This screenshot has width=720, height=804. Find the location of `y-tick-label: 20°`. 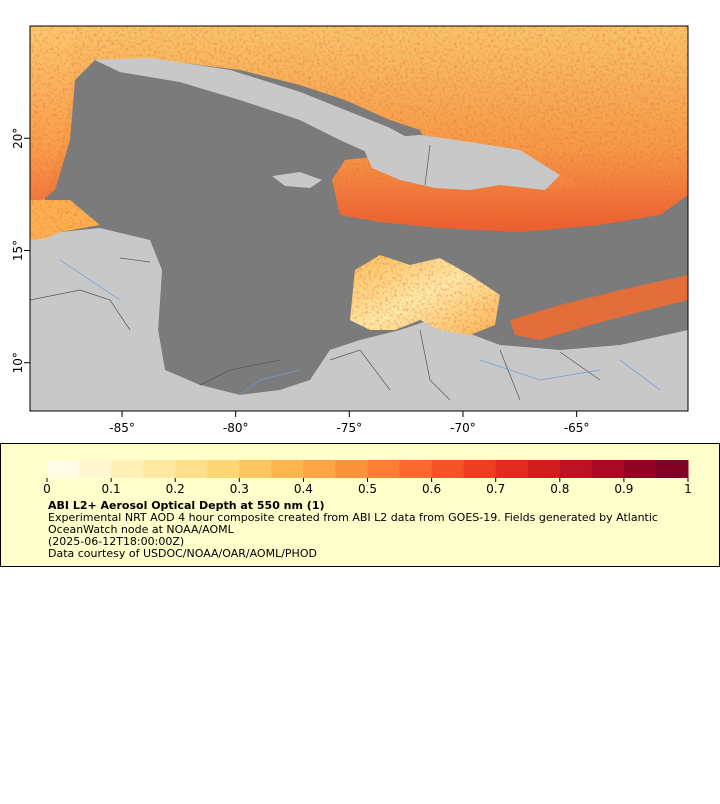

y-tick-label: 20° is located at coordinates (18, 138).